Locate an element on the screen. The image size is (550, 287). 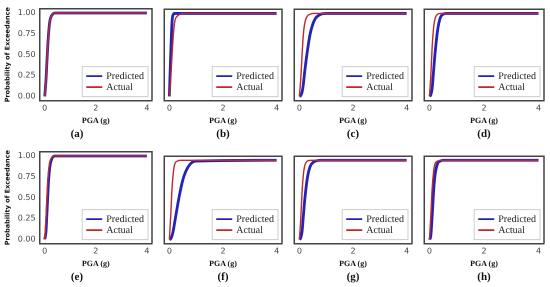
text: (h) is located at coordinates (484, 277).